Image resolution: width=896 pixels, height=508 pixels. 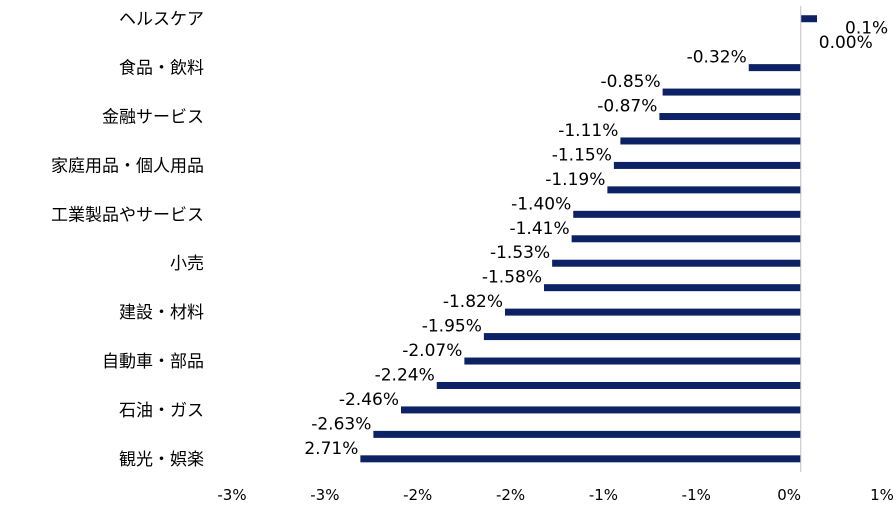 What do you see at coordinates (575, 180) in the screenshot?
I see `data-label: -1.19%` at bounding box center [575, 180].